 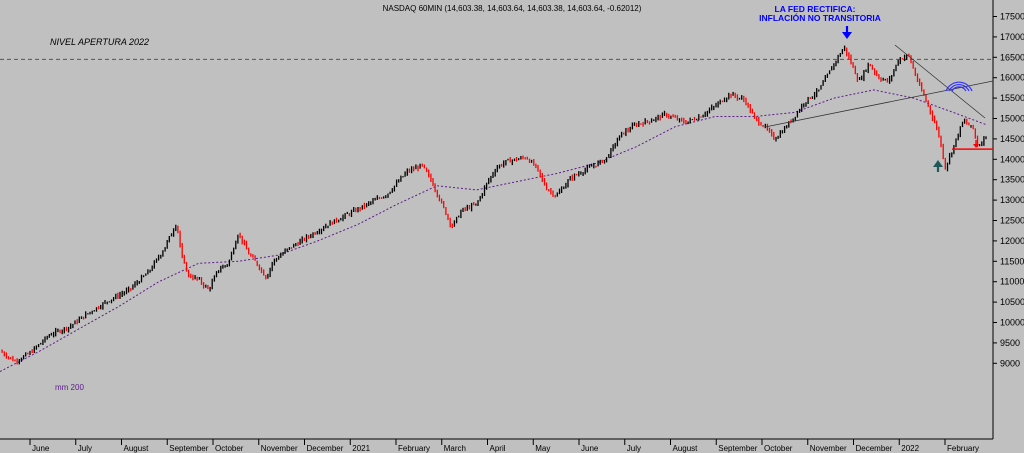 What do you see at coordinates (879, 104) in the screenshot?
I see `uptrend-line` at bounding box center [879, 104].